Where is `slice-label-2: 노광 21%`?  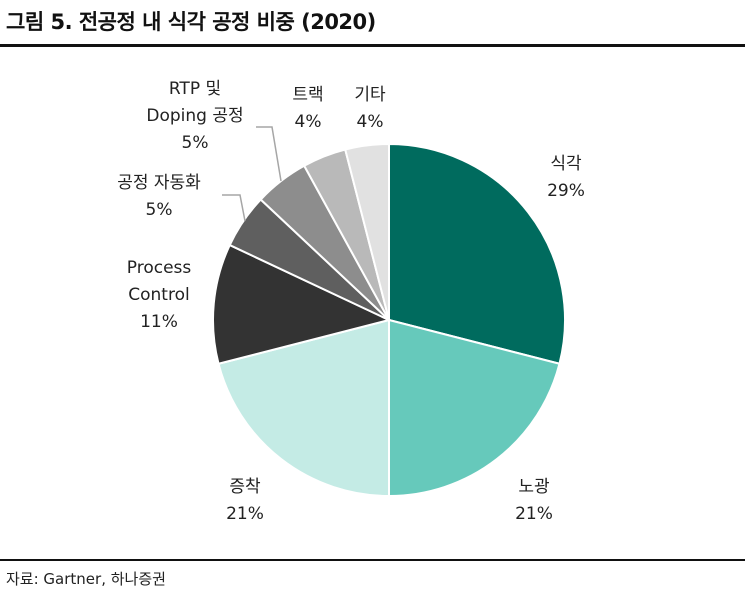
slice-label-2: 노광 21% is located at coordinates (534, 500).